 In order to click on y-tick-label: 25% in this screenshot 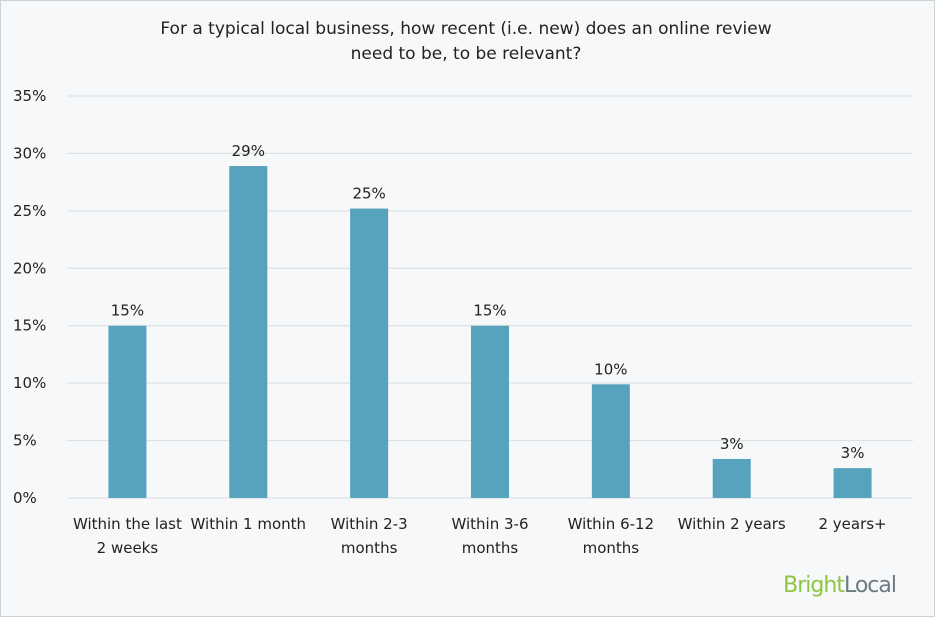, I will do `click(29, 211)`.